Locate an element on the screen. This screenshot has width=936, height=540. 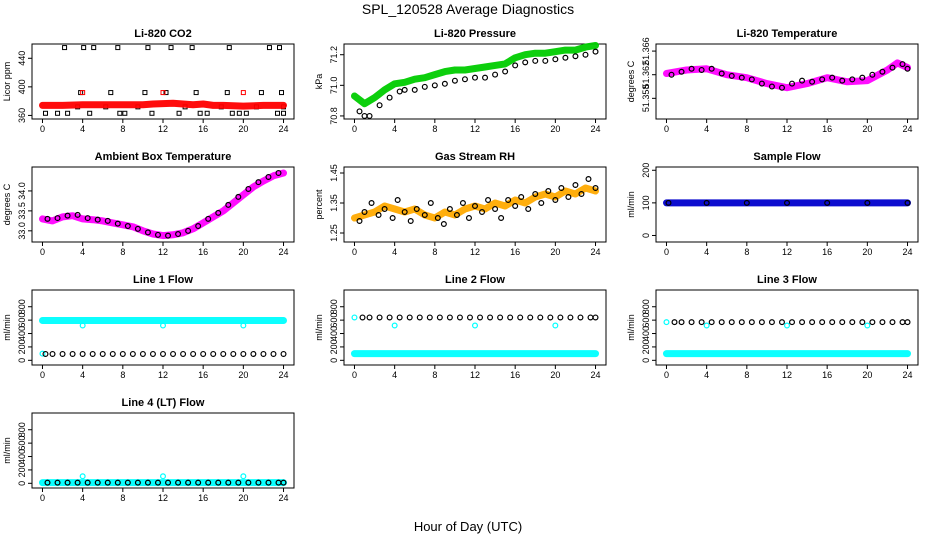
y-tick-label: 200 is located at coordinates (22, 346).